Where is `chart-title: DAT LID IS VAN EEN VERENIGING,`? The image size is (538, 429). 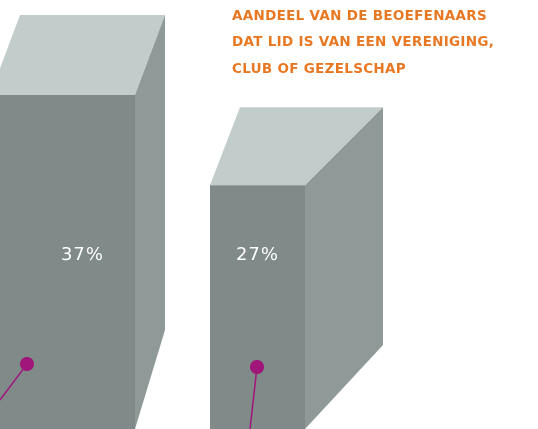 chart-title: DAT LID IS VAN EEN VERENIGING, is located at coordinates (363, 42).